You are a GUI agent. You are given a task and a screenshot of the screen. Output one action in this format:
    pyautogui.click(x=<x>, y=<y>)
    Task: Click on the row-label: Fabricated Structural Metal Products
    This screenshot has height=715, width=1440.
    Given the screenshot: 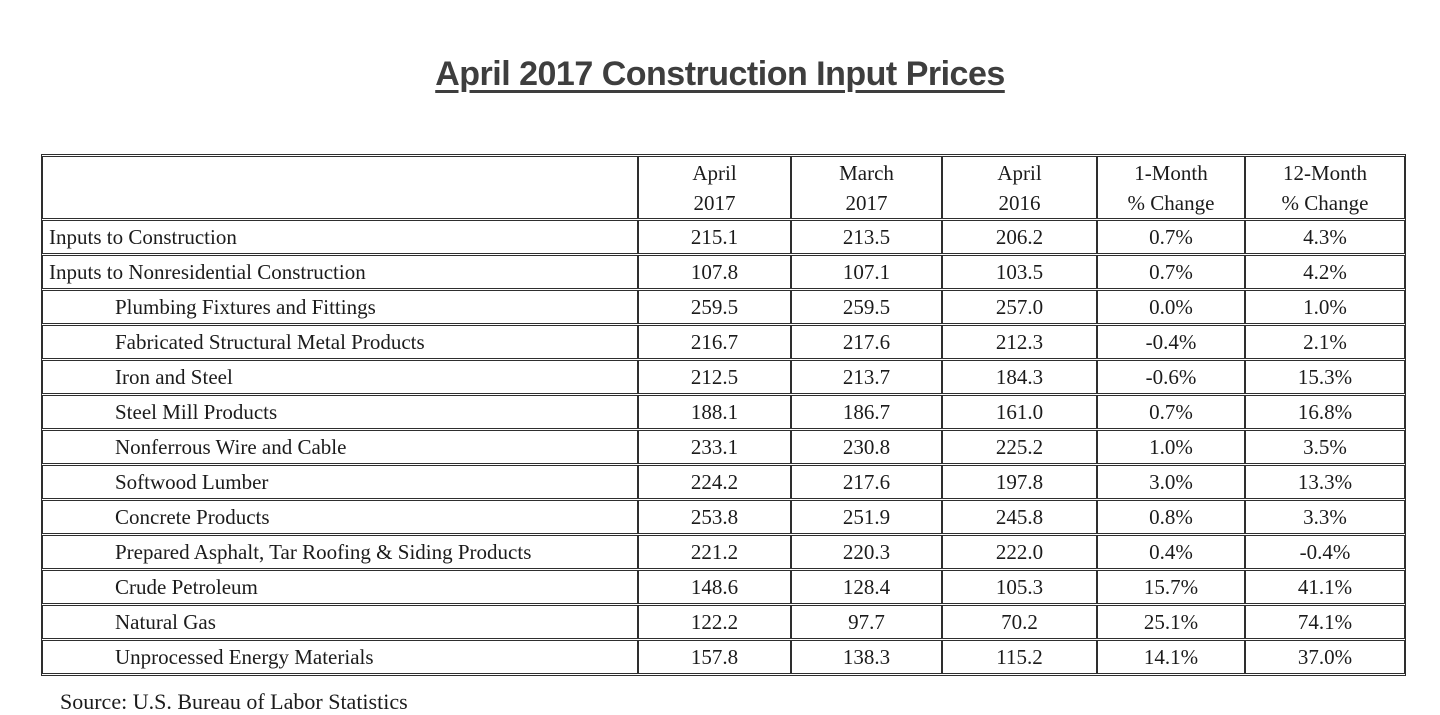 What is the action you would take?
    pyautogui.click(x=340, y=342)
    